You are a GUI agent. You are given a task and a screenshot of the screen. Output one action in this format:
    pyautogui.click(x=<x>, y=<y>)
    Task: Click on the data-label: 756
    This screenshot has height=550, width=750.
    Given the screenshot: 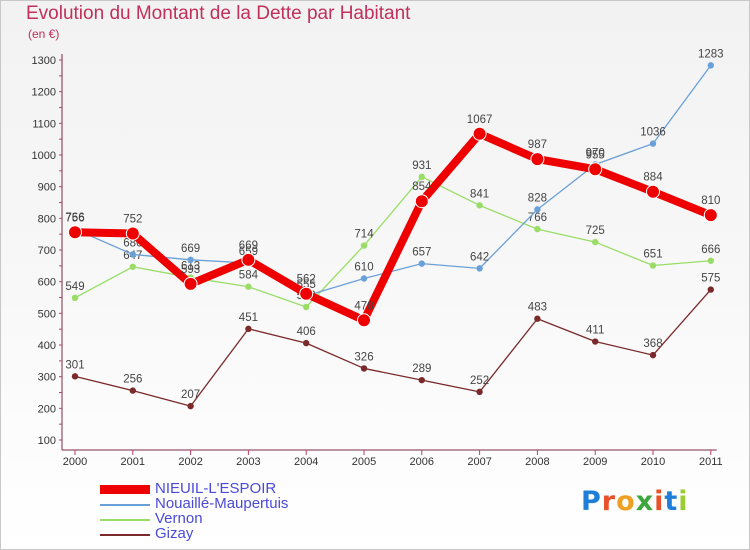 What is the action you would take?
    pyautogui.click(x=74, y=218)
    